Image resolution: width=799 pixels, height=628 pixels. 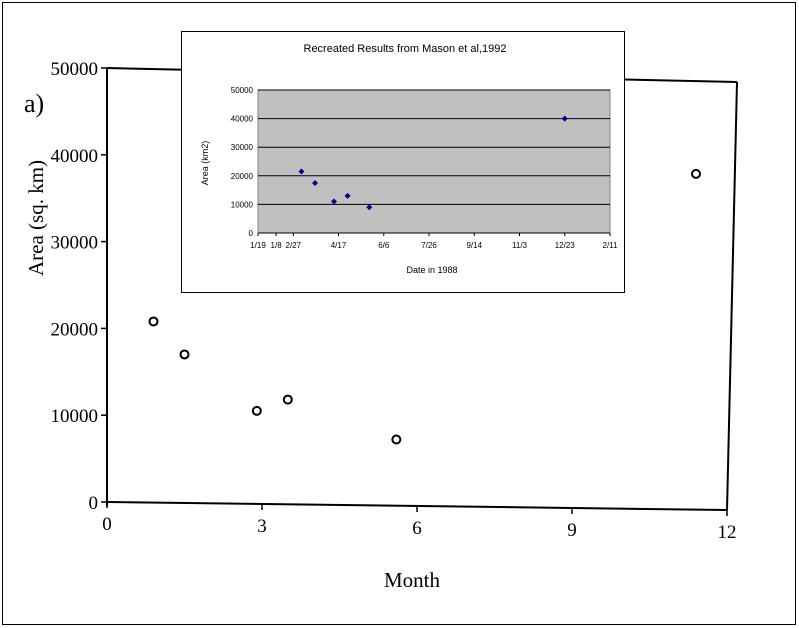 I want to click on main-x-tick-label: 3, so click(x=262, y=526).